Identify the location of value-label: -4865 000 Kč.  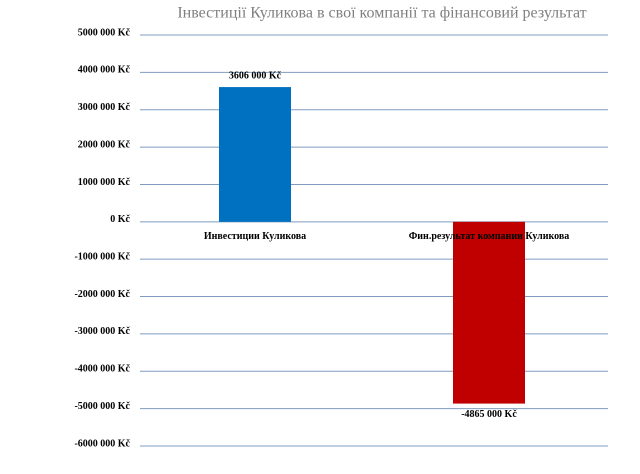
(489, 414).